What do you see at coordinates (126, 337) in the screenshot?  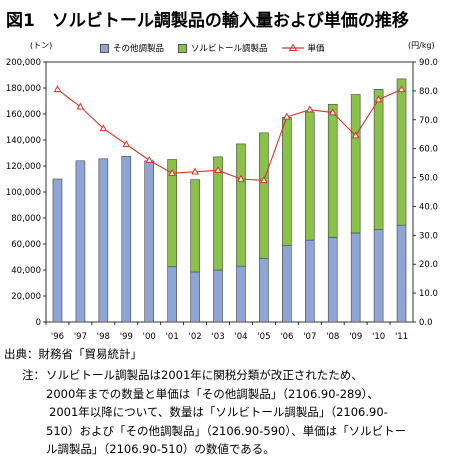 I see `x-axis-tick-label: '99` at bounding box center [126, 337].